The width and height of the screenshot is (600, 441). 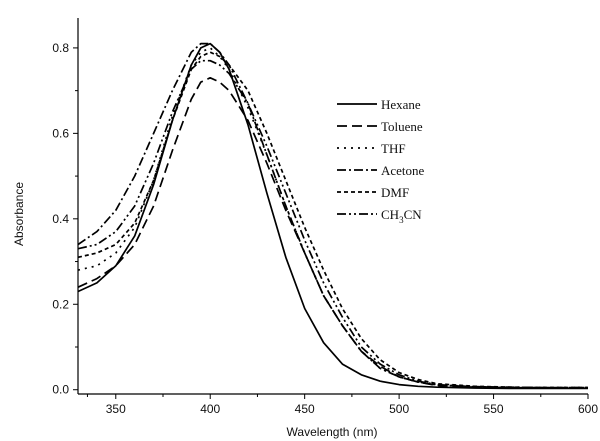 I want to click on y-tick-label: 0.0, so click(x=60, y=390).